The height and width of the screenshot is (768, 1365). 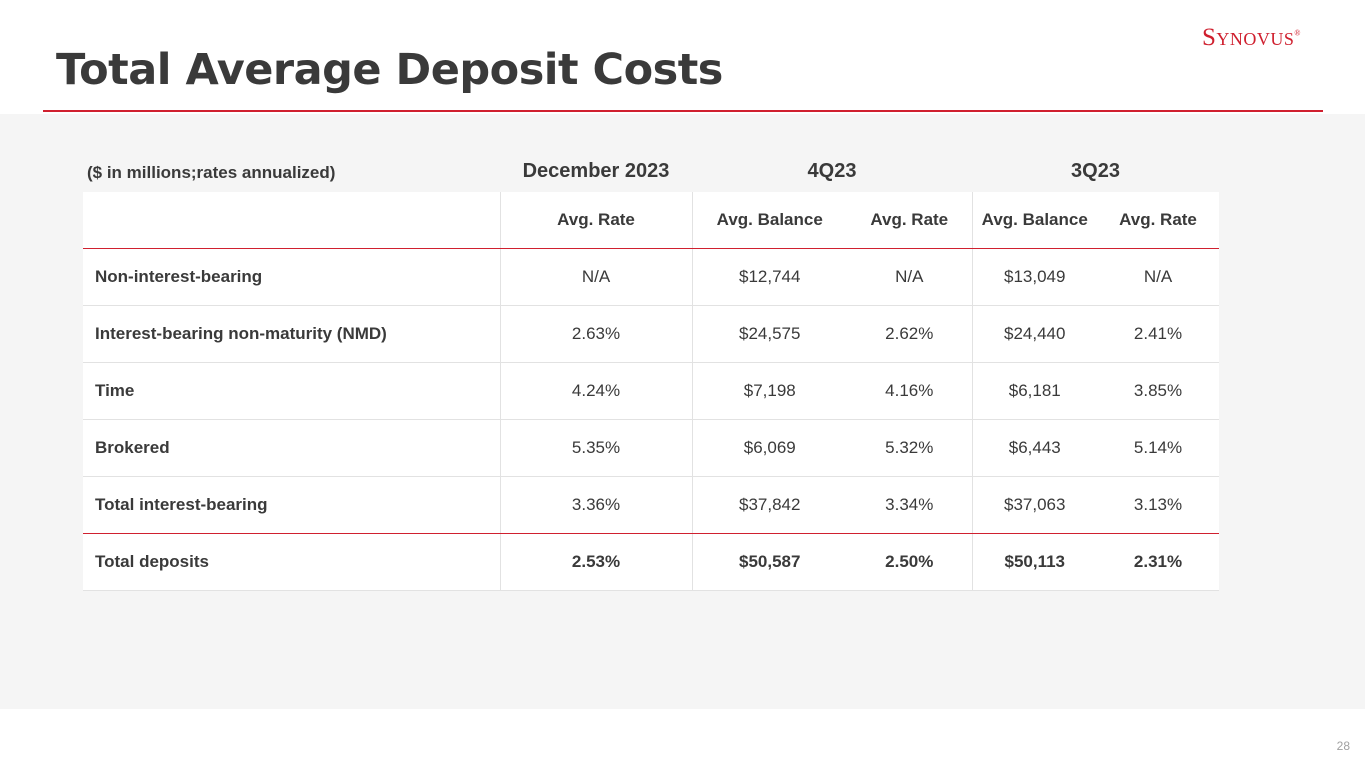 I want to click on table-cell: 2.50%, so click(x=909, y=562).